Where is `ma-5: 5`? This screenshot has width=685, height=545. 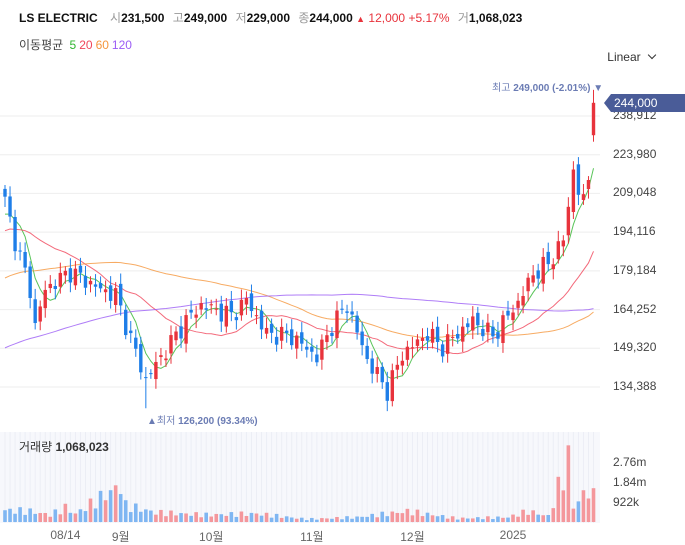 ma-5: 5 is located at coordinates (73, 45).